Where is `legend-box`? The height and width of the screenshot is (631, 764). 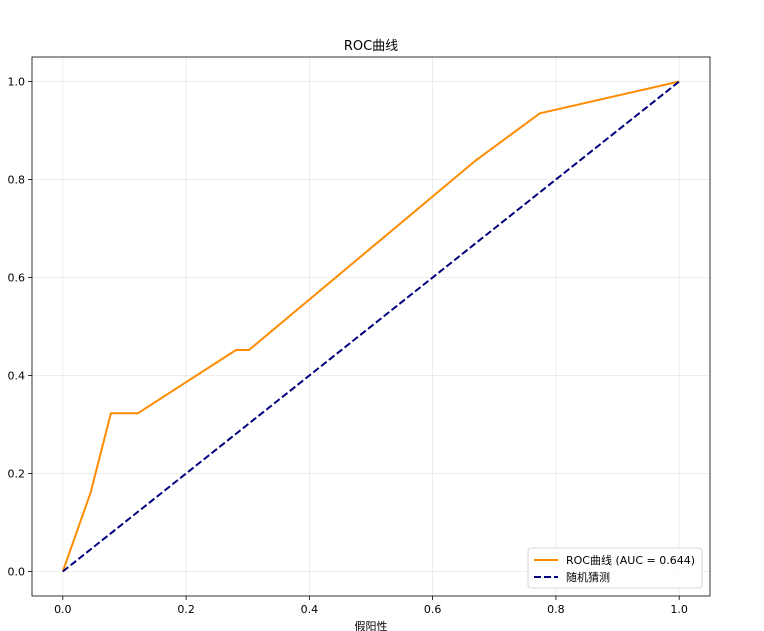
legend-box is located at coordinates (615, 568).